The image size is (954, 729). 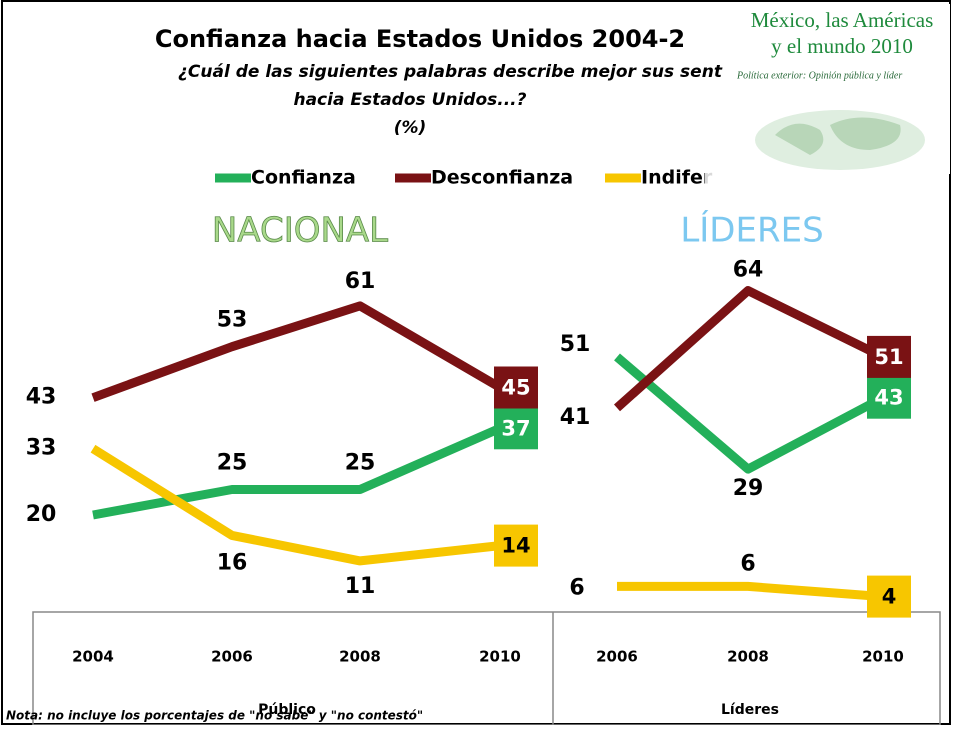 What do you see at coordinates (409, 100) in the screenshot?
I see `subtitle: hacia Estados Unidos...?` at bounding box center [409, 100].